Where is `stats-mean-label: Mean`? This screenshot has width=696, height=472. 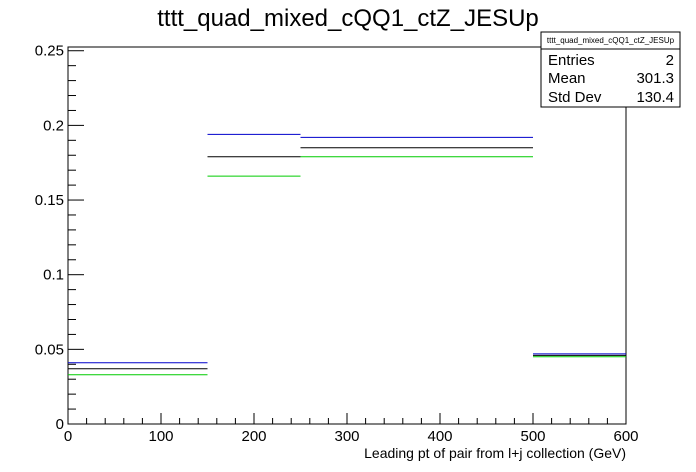
stats-mean-label: Mean is located at coordinates (567, 78).